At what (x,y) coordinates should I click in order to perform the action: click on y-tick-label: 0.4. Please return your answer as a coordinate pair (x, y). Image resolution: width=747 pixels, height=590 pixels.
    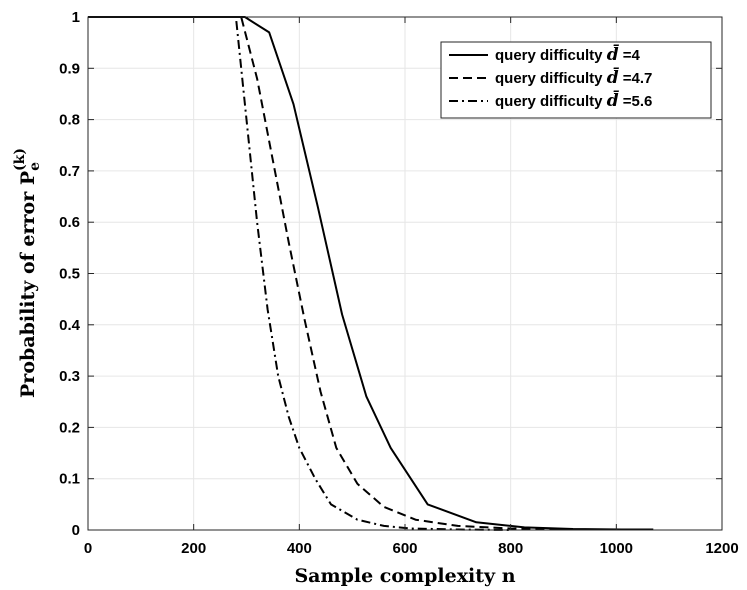
    Looking at the image, I should click on (70, 325).